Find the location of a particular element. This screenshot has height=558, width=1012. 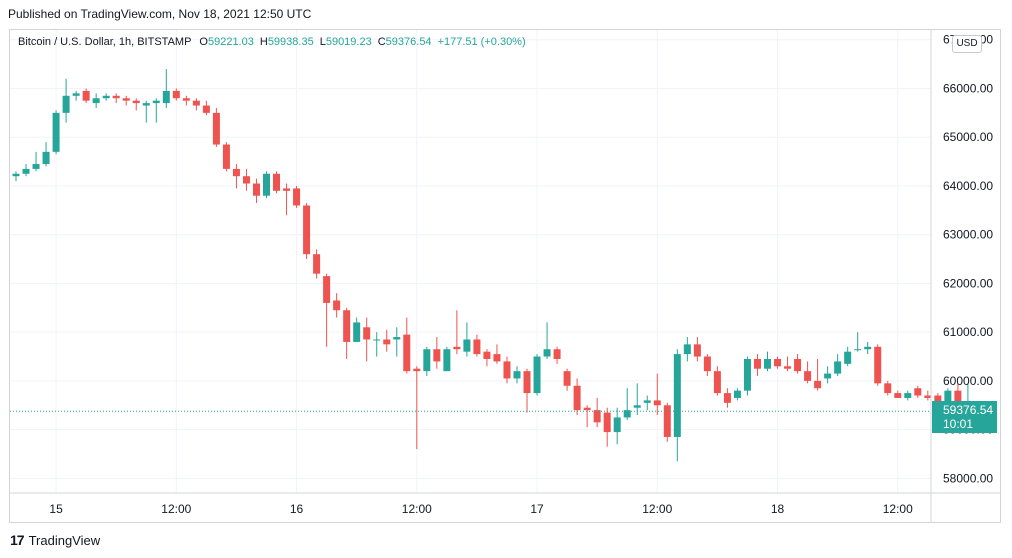

close-label: C is located at coordinates (381, 42).